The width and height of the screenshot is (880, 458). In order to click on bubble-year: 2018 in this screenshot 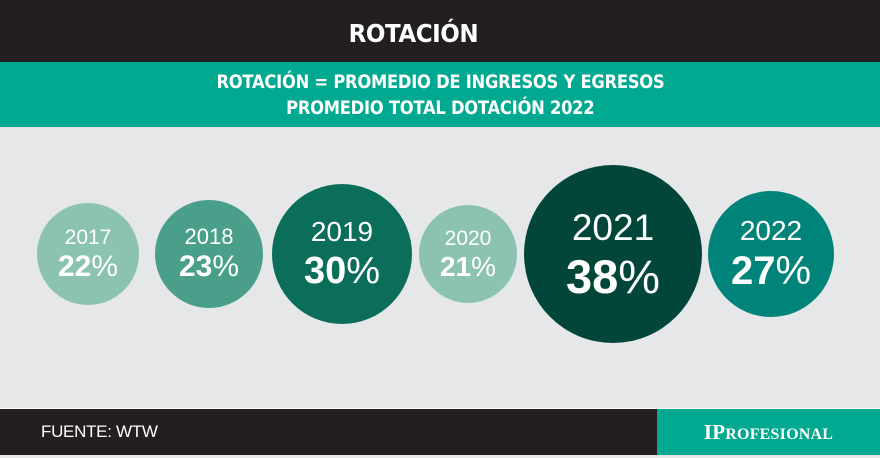, I will do `click(209, 236)`.